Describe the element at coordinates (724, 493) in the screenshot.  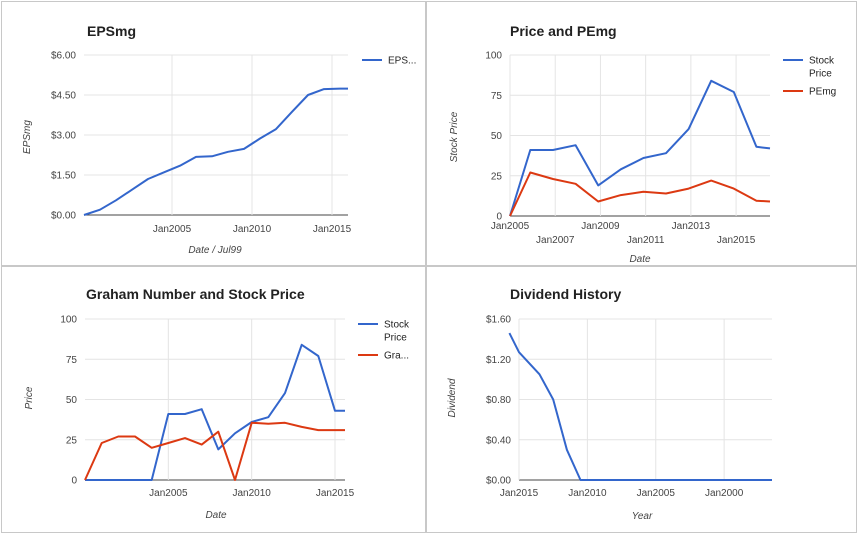
I see `x-tick-label: Jan2000` at that location.